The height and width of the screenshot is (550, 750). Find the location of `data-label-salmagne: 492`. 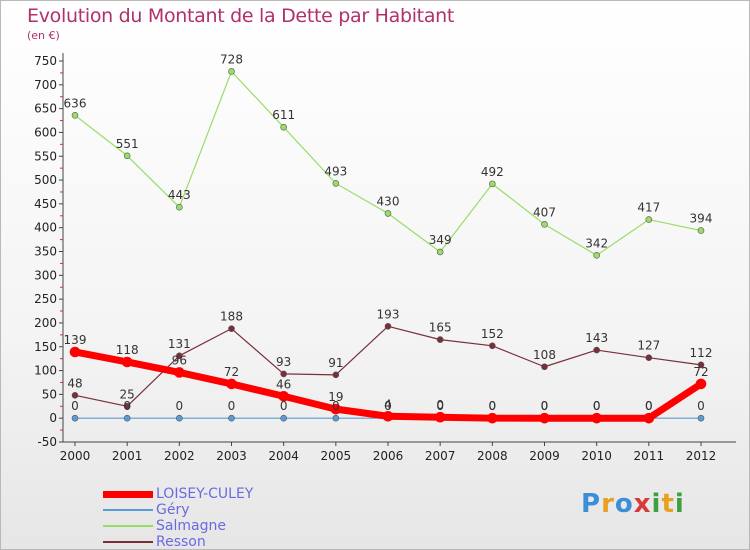

data-label-salmagne: 492 is located at coordinates (492, 172).